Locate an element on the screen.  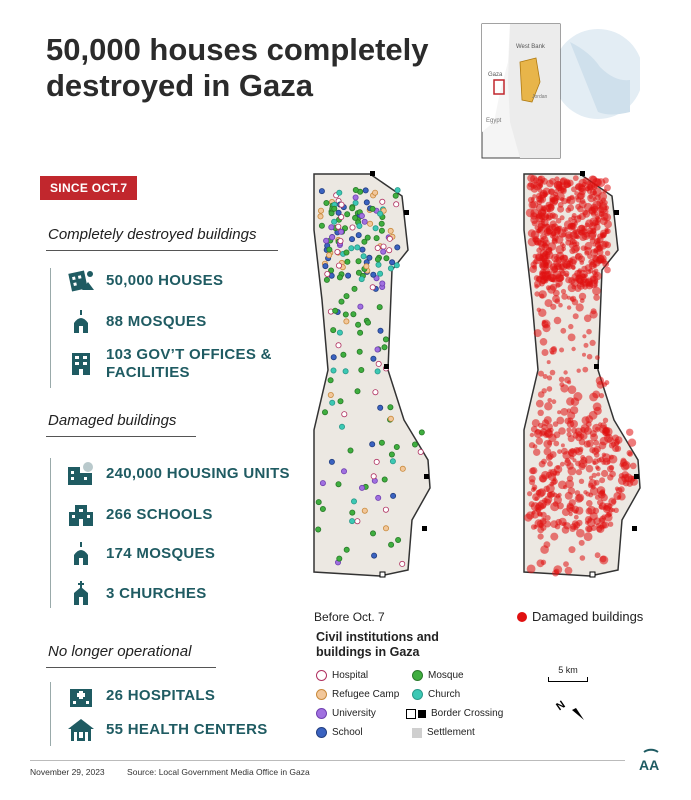
university-marker-icon is located at coordinates (321, 713).